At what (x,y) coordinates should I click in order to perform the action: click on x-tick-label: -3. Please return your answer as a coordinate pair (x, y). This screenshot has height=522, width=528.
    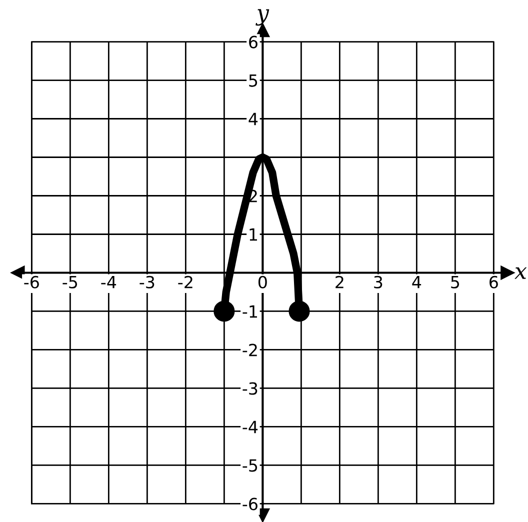
    Looking at the image, I should click on (147, 282).